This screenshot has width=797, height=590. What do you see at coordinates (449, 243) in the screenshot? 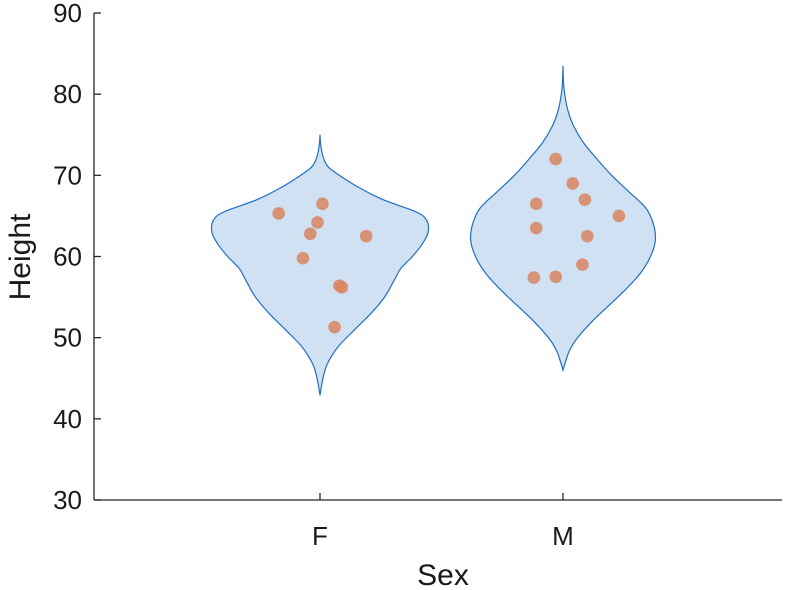
I see `points-layer` at bounding box center [449, 243].